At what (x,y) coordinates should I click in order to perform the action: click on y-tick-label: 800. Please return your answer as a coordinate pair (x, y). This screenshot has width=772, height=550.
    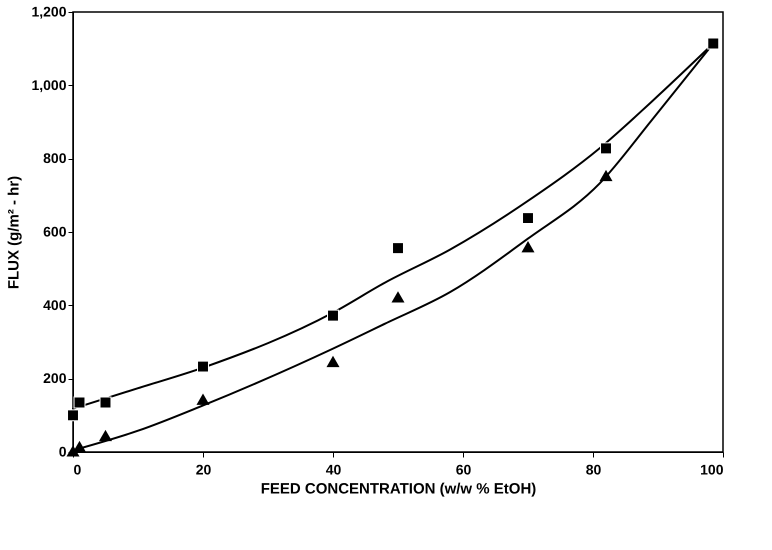
    Looking at the image, I should click on (55, 158).